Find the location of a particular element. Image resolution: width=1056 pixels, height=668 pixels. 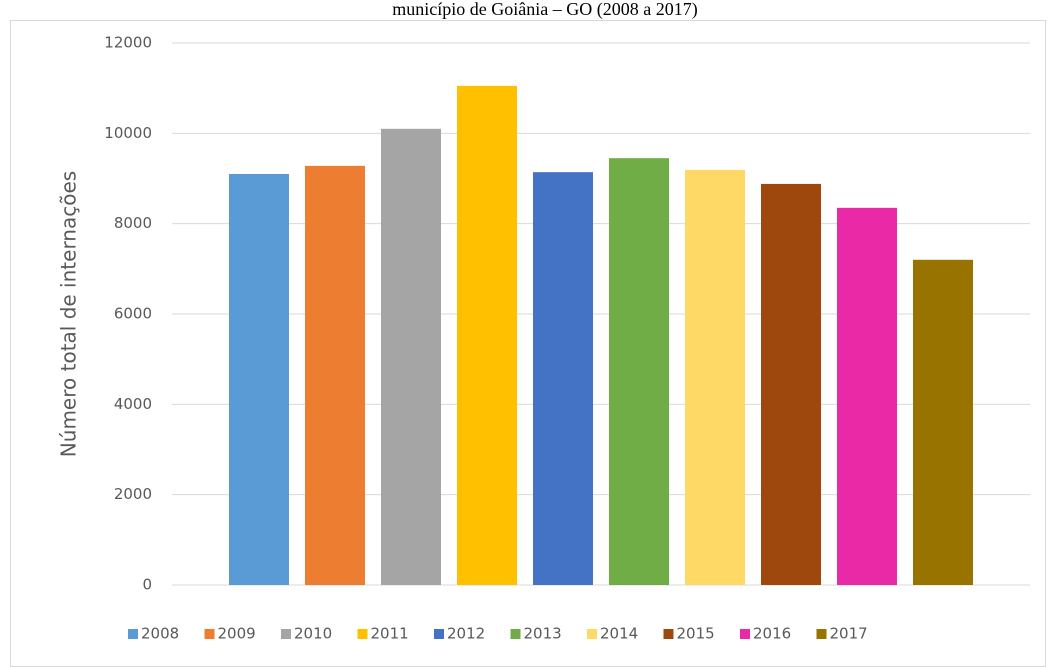

legend-label: 2011 is located at coordinates (390, 634).